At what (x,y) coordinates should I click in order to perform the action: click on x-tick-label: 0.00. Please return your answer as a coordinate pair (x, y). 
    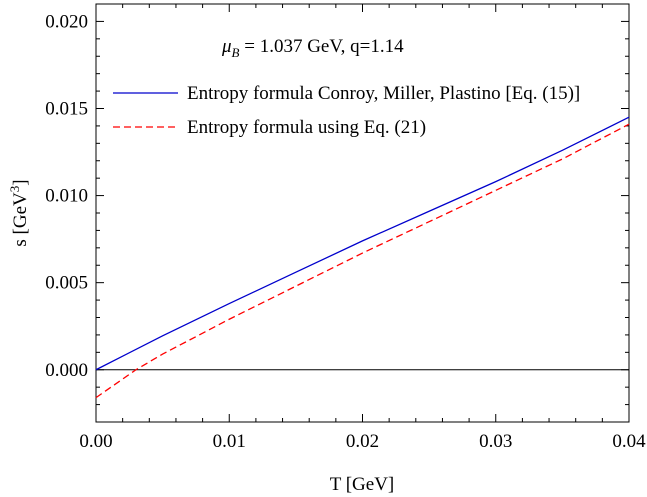
    Looking at the image, I should click on (95, 441).